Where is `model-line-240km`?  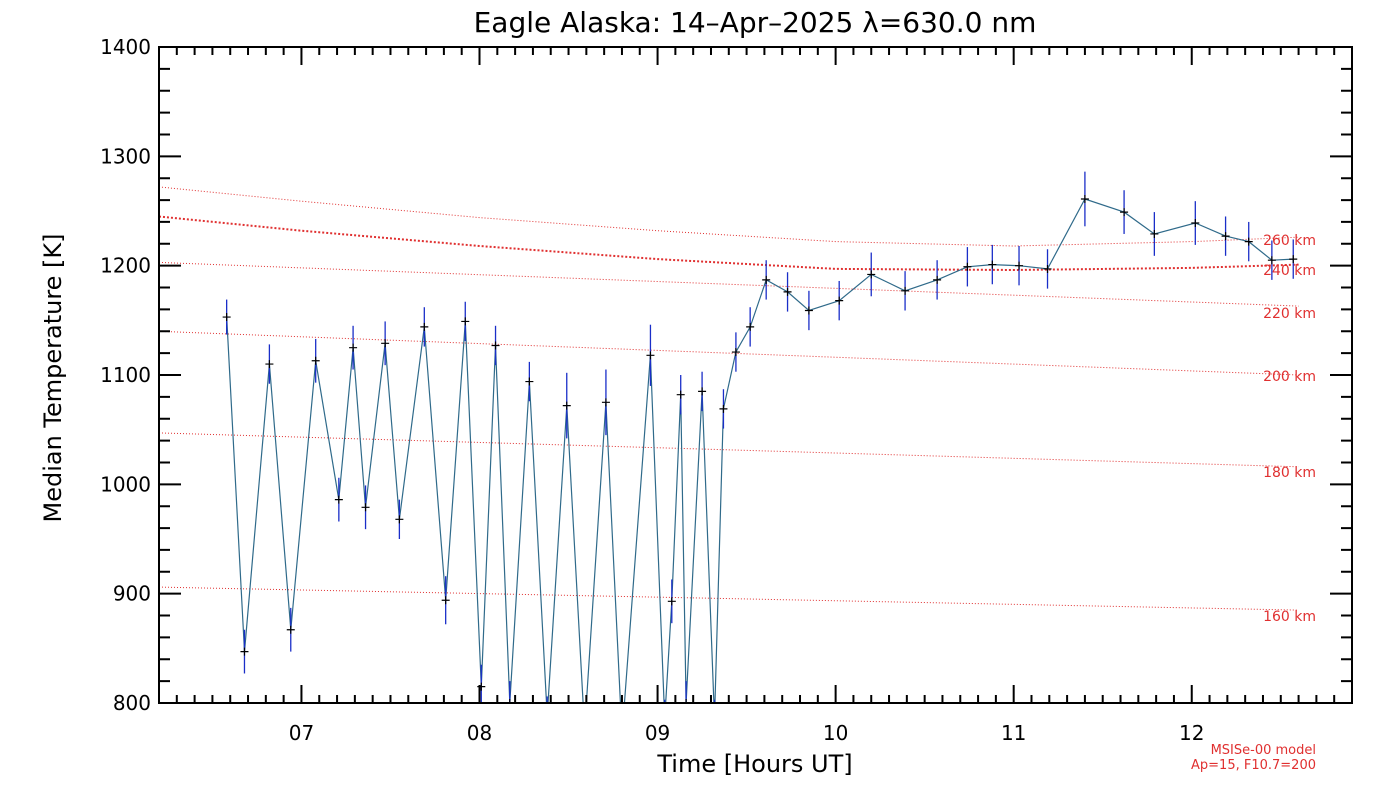 model-line-240km is located at coordinates (729, 243).